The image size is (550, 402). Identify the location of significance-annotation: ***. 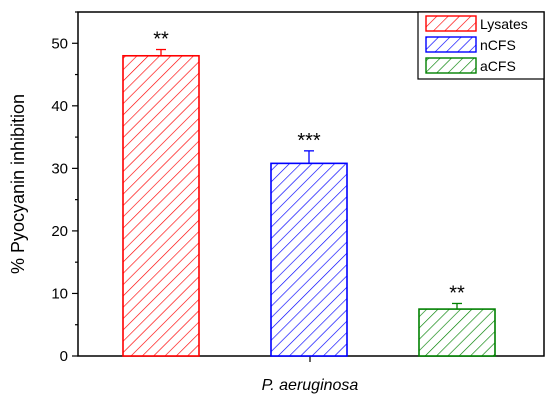
(309, 141).